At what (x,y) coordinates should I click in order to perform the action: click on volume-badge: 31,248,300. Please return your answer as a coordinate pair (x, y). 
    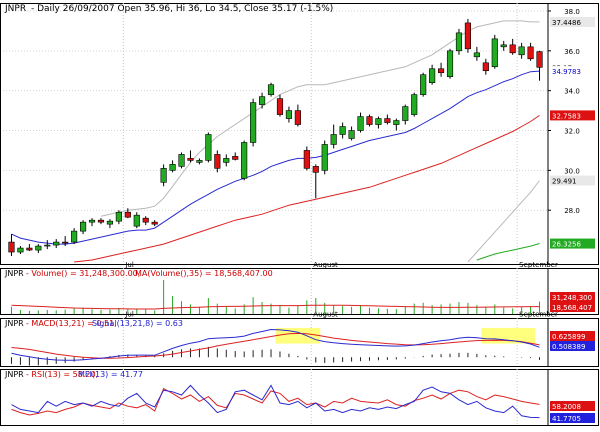
    Looking at the image, I should click on (572, 298).